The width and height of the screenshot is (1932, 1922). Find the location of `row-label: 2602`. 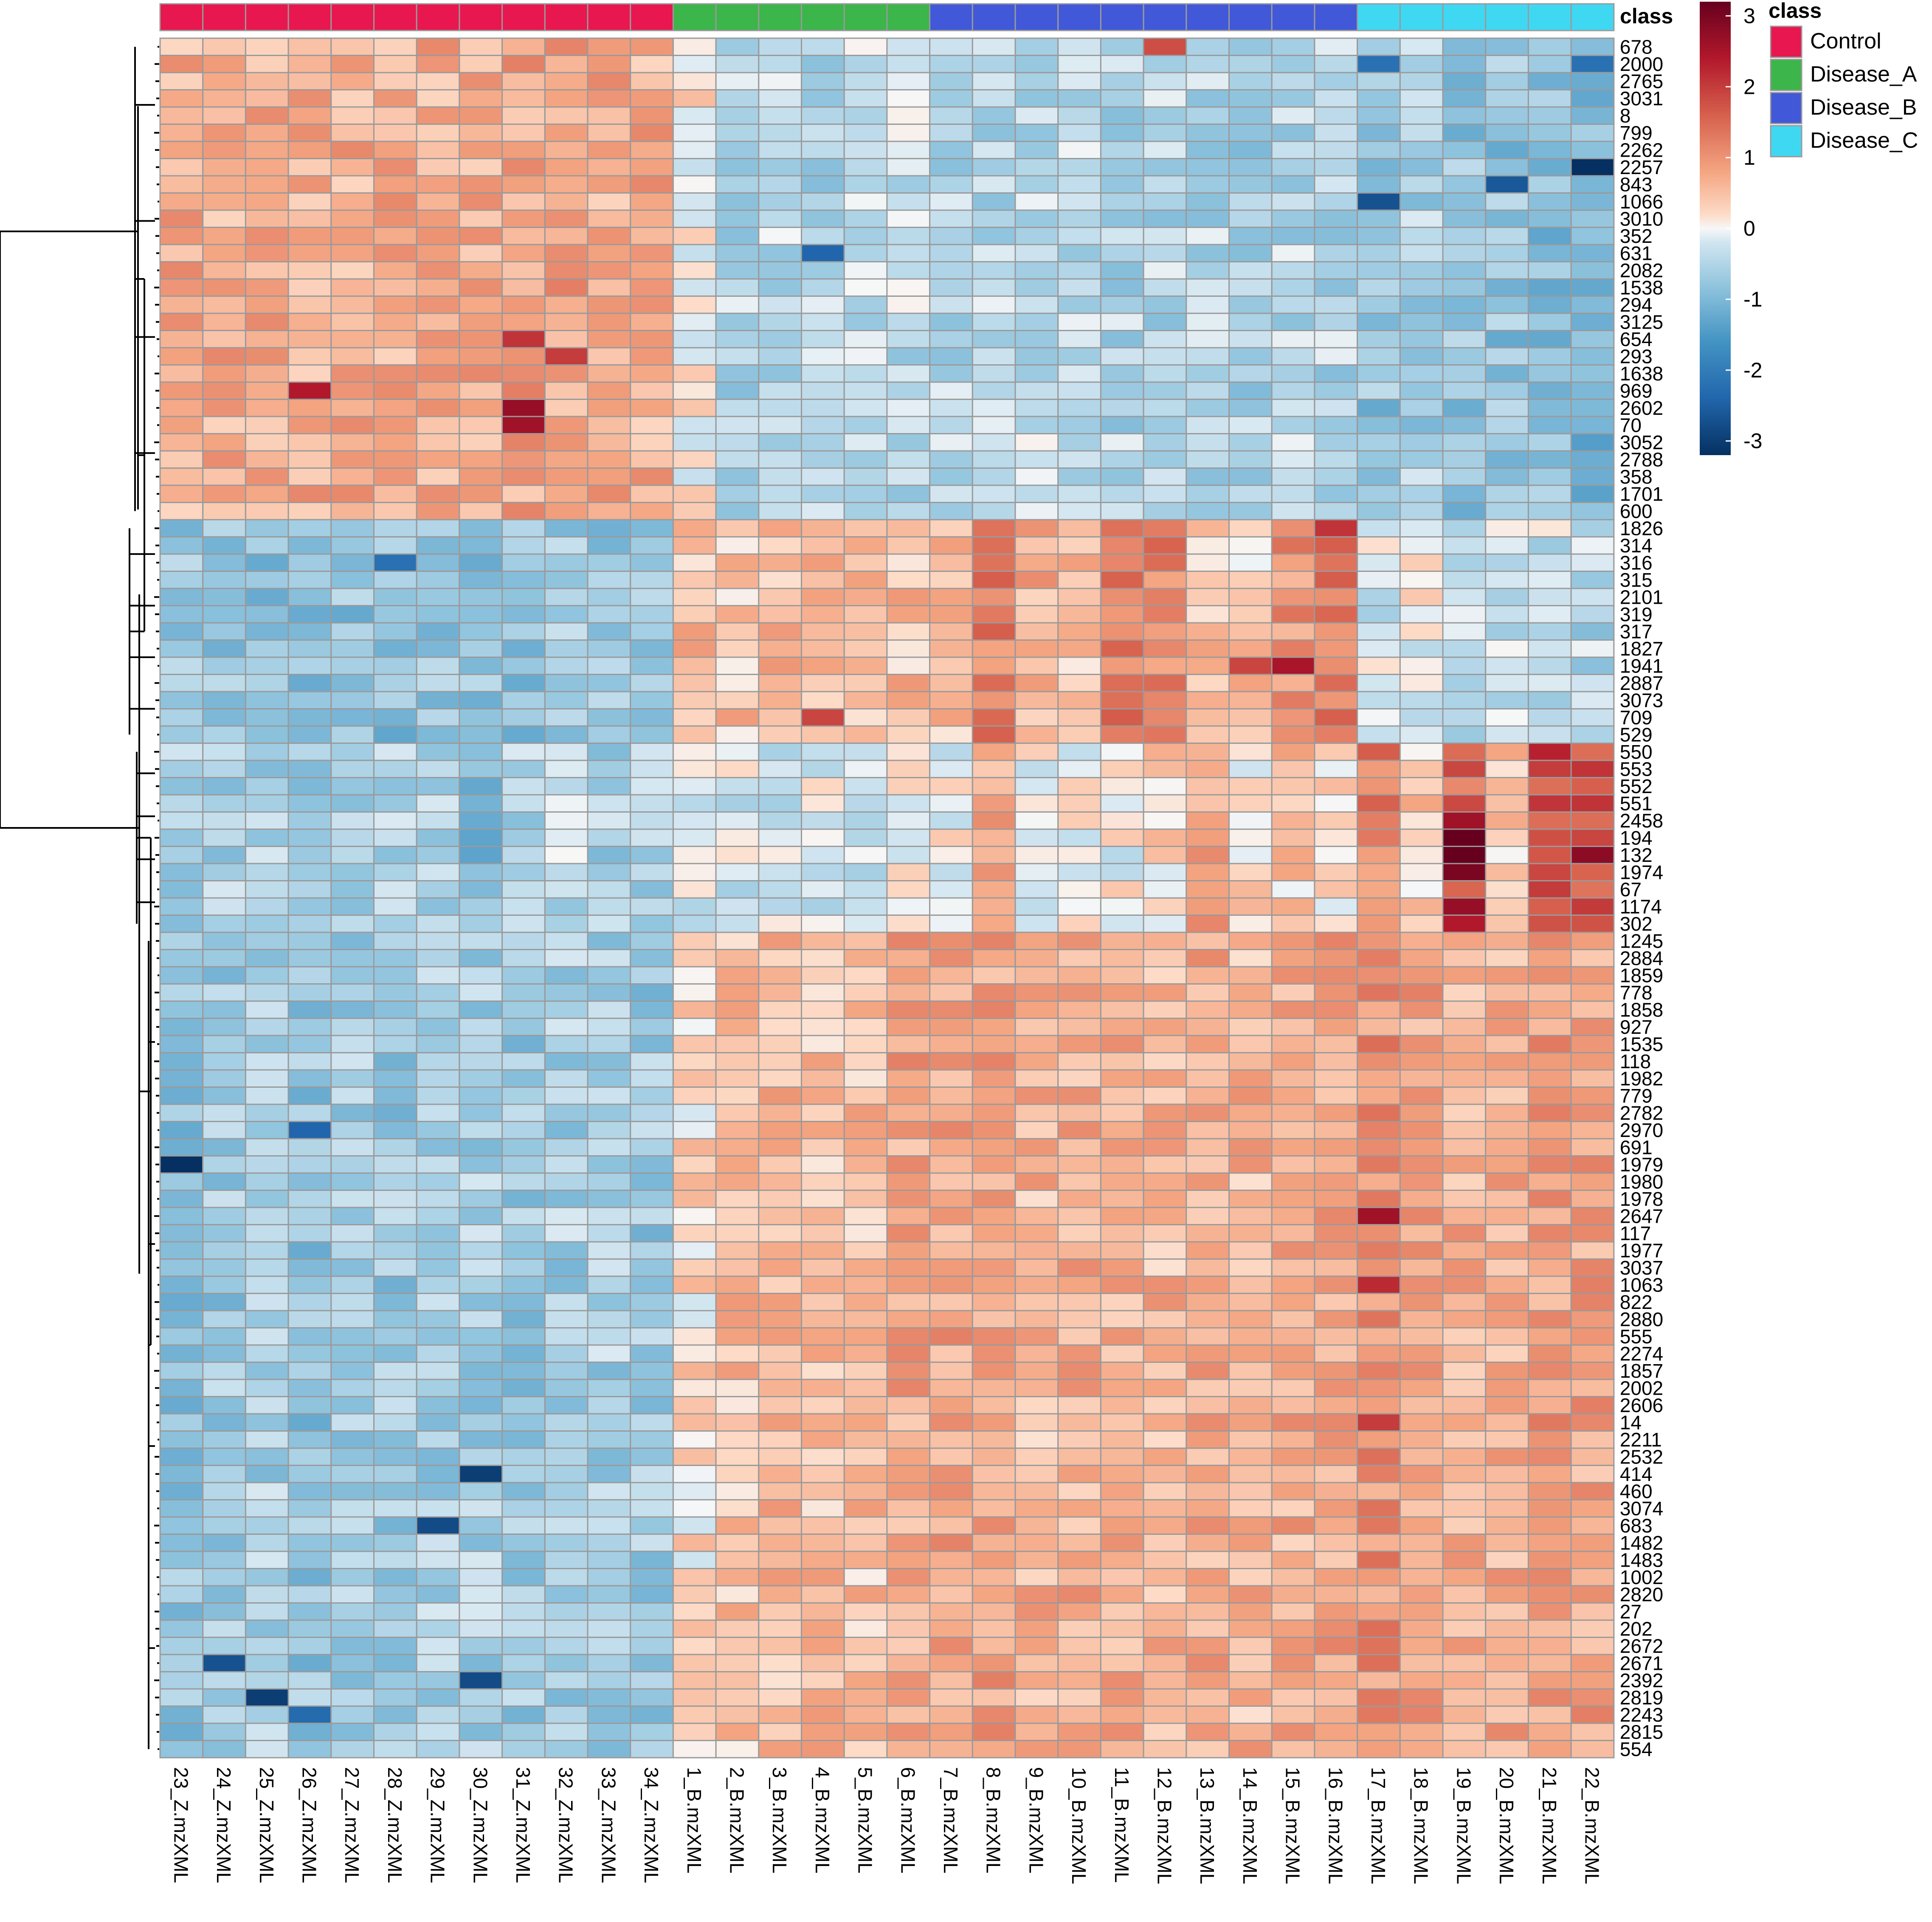

row-label: 2602 is located at coordinates (1641, 408).